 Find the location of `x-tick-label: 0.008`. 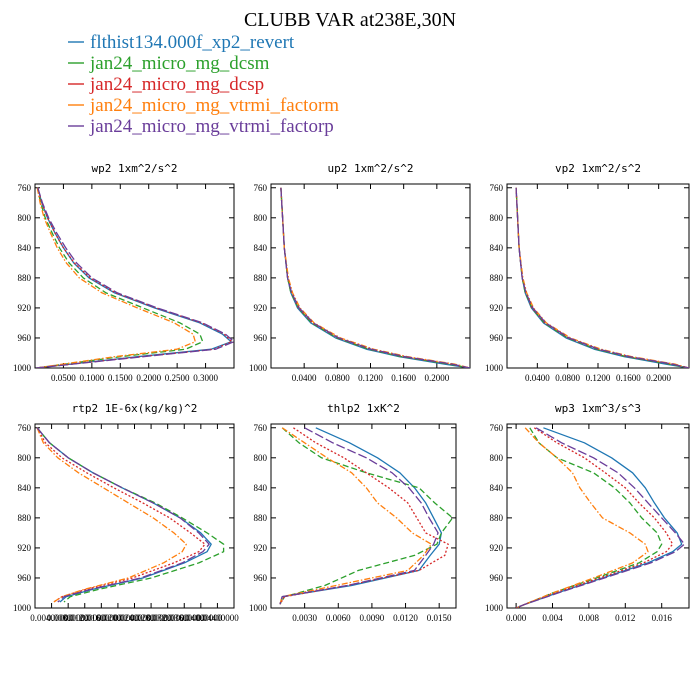

x-tick-label: 0.008 is located at coordinates (589, 618).